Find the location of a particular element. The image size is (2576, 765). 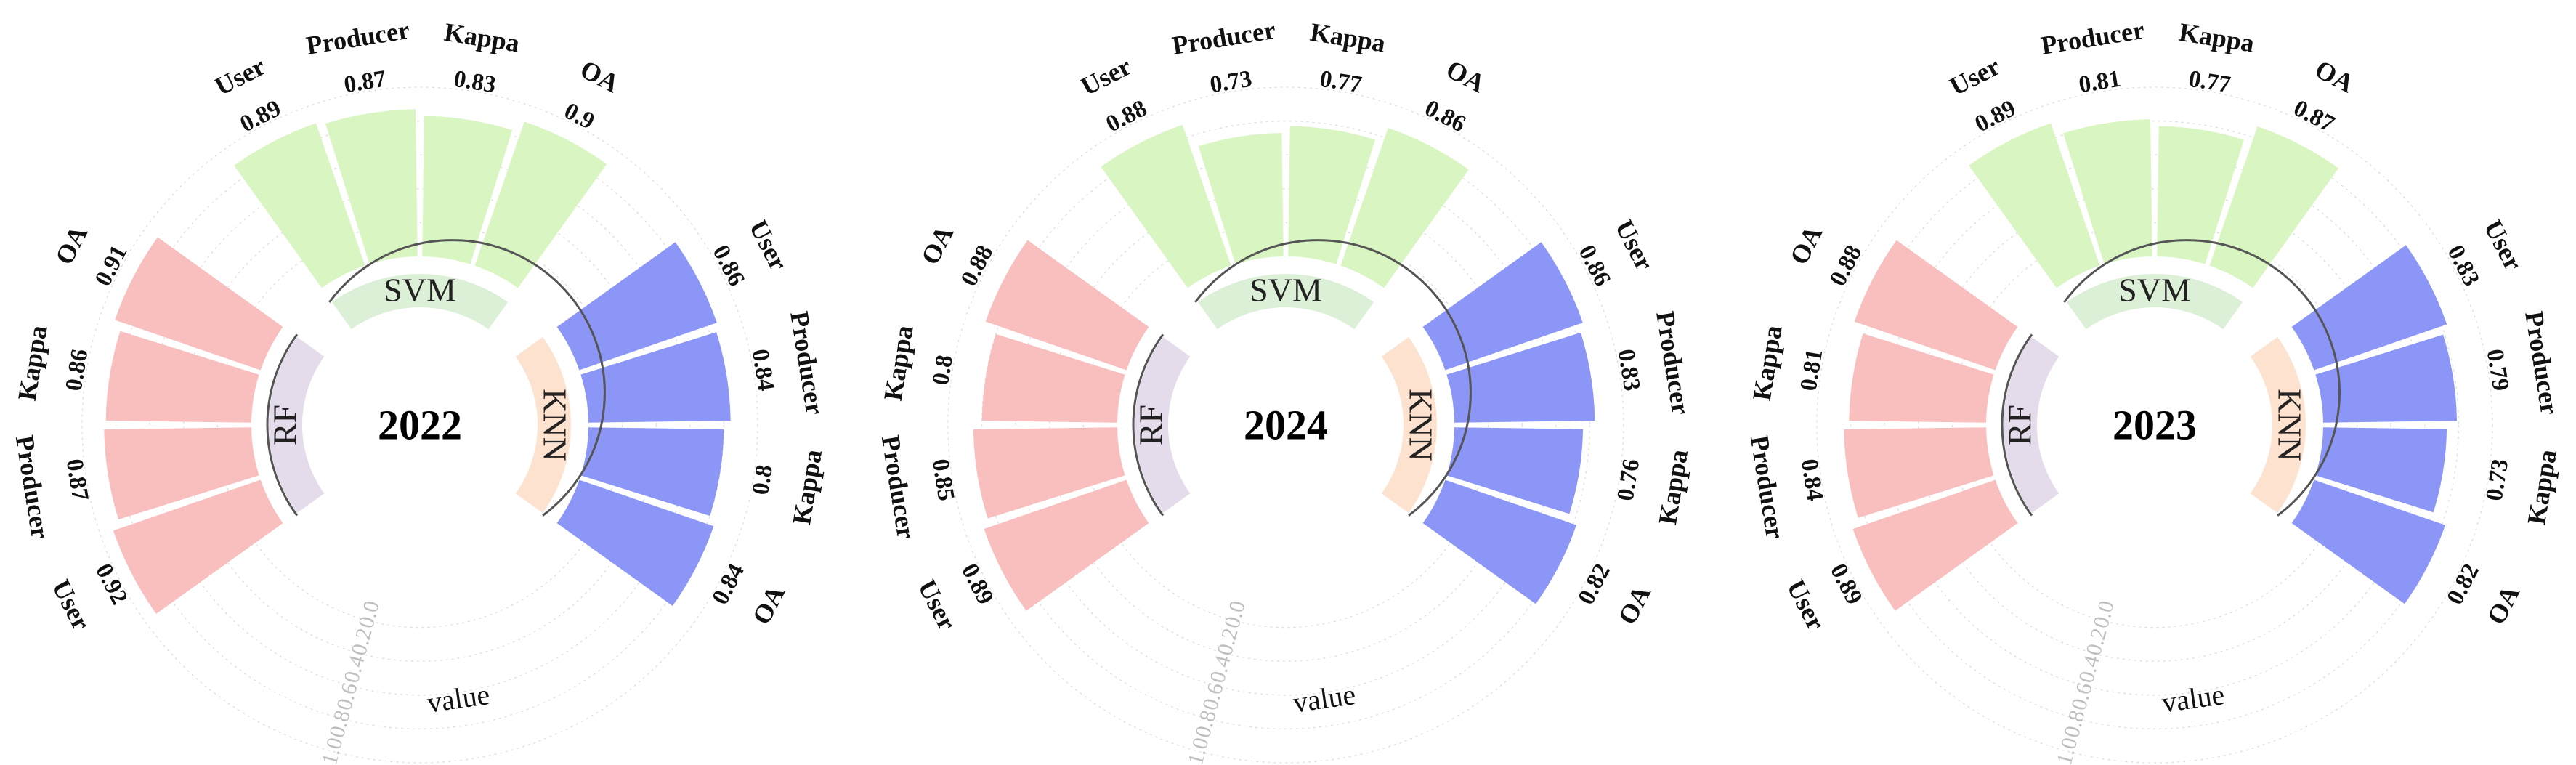

chart-title: 2024 is located at coordinates (1286, 425).